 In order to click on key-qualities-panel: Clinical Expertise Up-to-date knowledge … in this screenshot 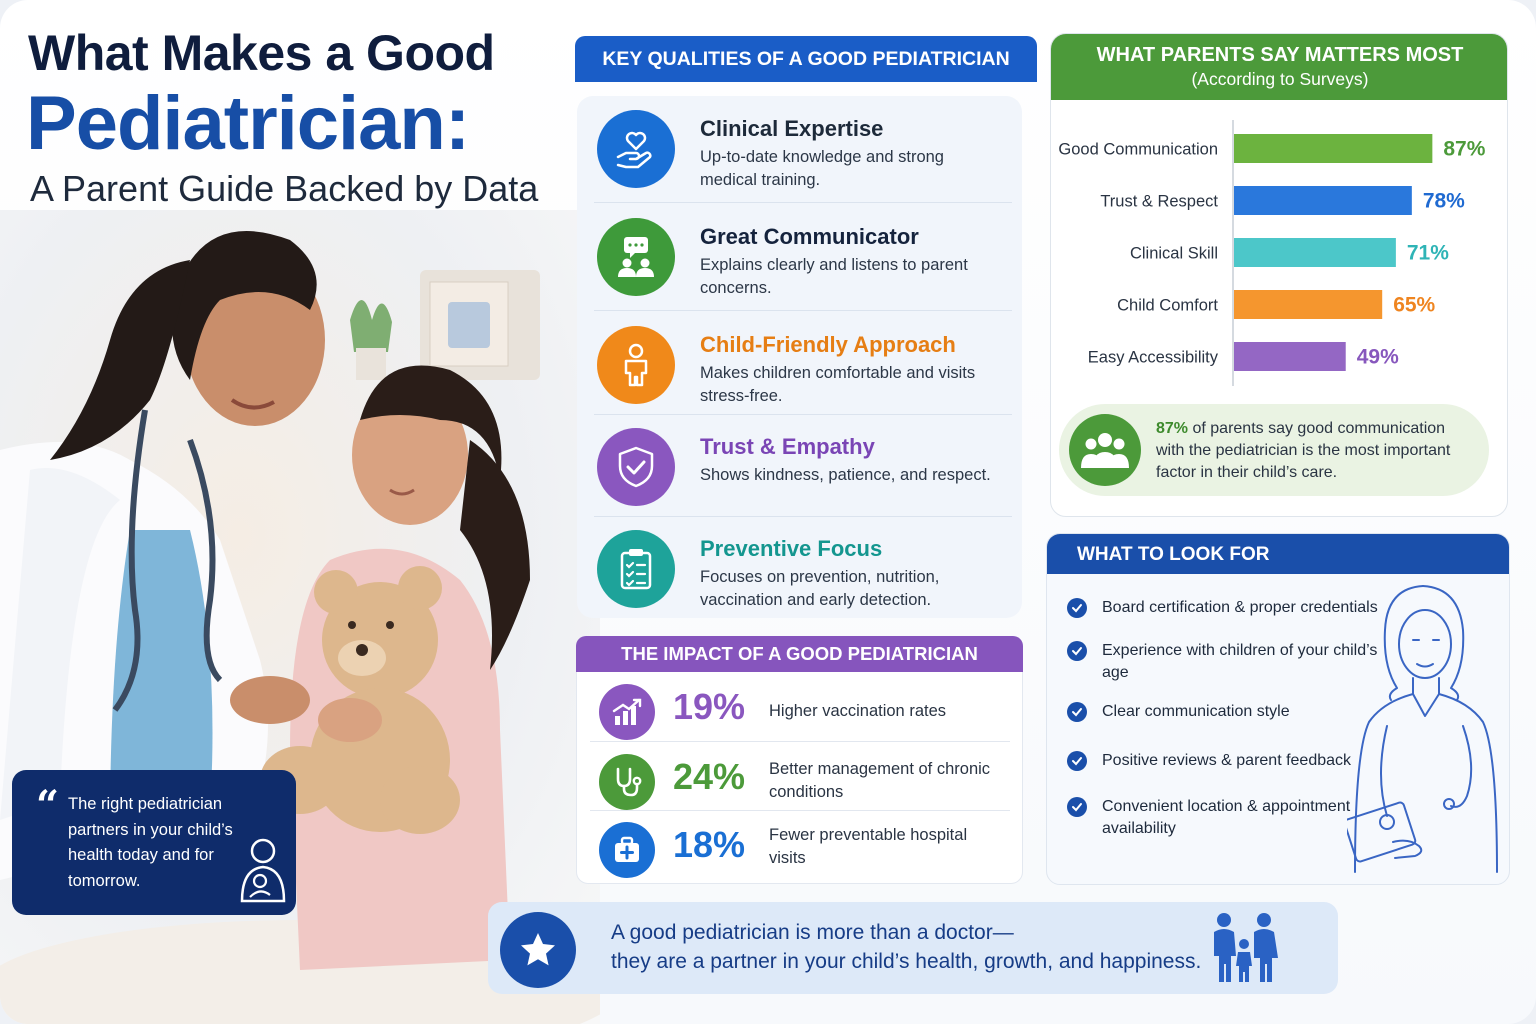, I will do `click(799, 357)`.